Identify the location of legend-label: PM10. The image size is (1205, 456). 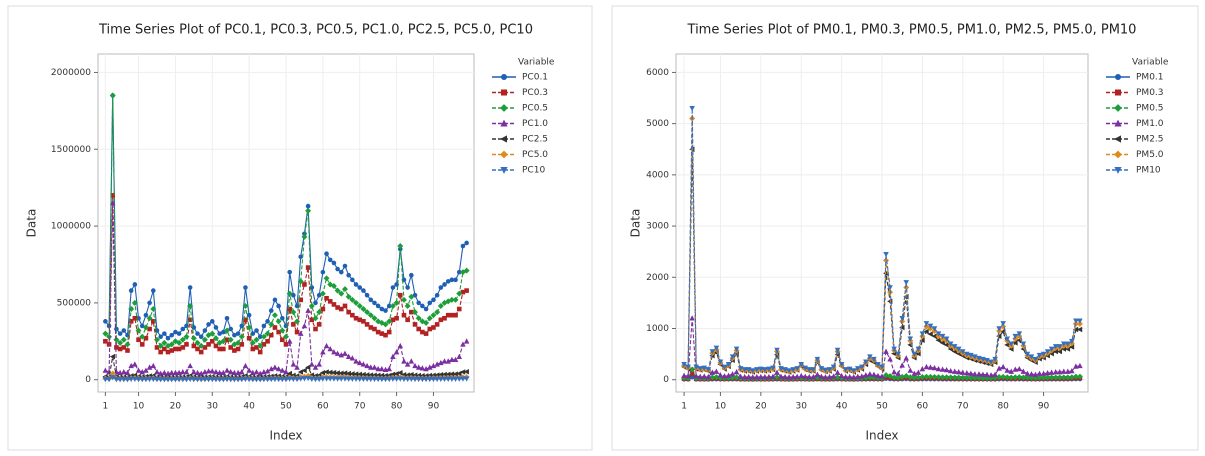
(1148, 171).